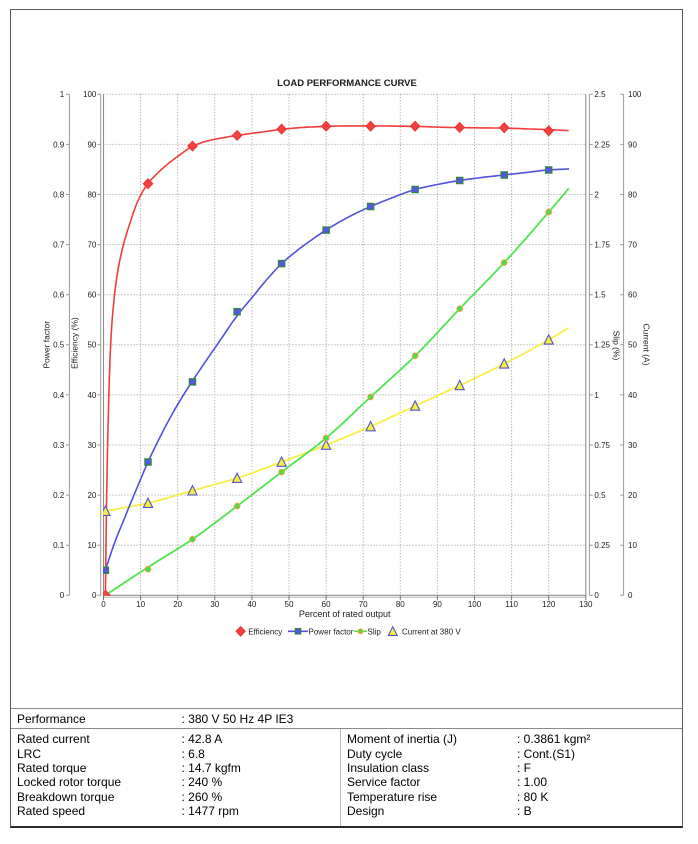  I want to click on svg-text: 0.8, so click(59, 194).